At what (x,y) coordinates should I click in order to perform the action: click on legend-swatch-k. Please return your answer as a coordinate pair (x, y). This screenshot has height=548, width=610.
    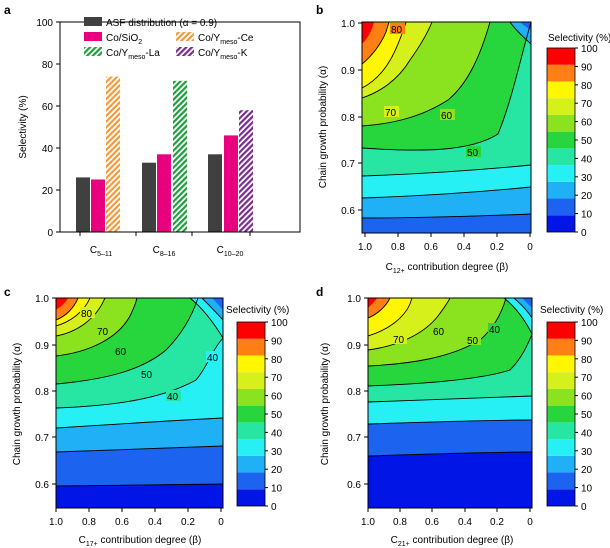
    Looking at the image, I should click on (185, 51).